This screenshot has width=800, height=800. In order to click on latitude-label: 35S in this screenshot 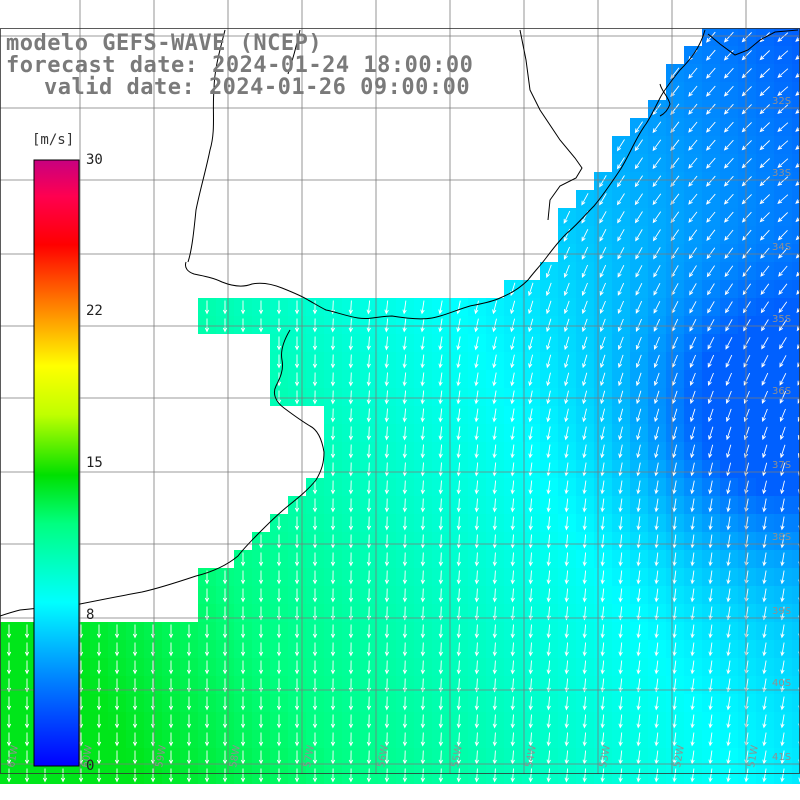, I will do `click(781, 319)`.